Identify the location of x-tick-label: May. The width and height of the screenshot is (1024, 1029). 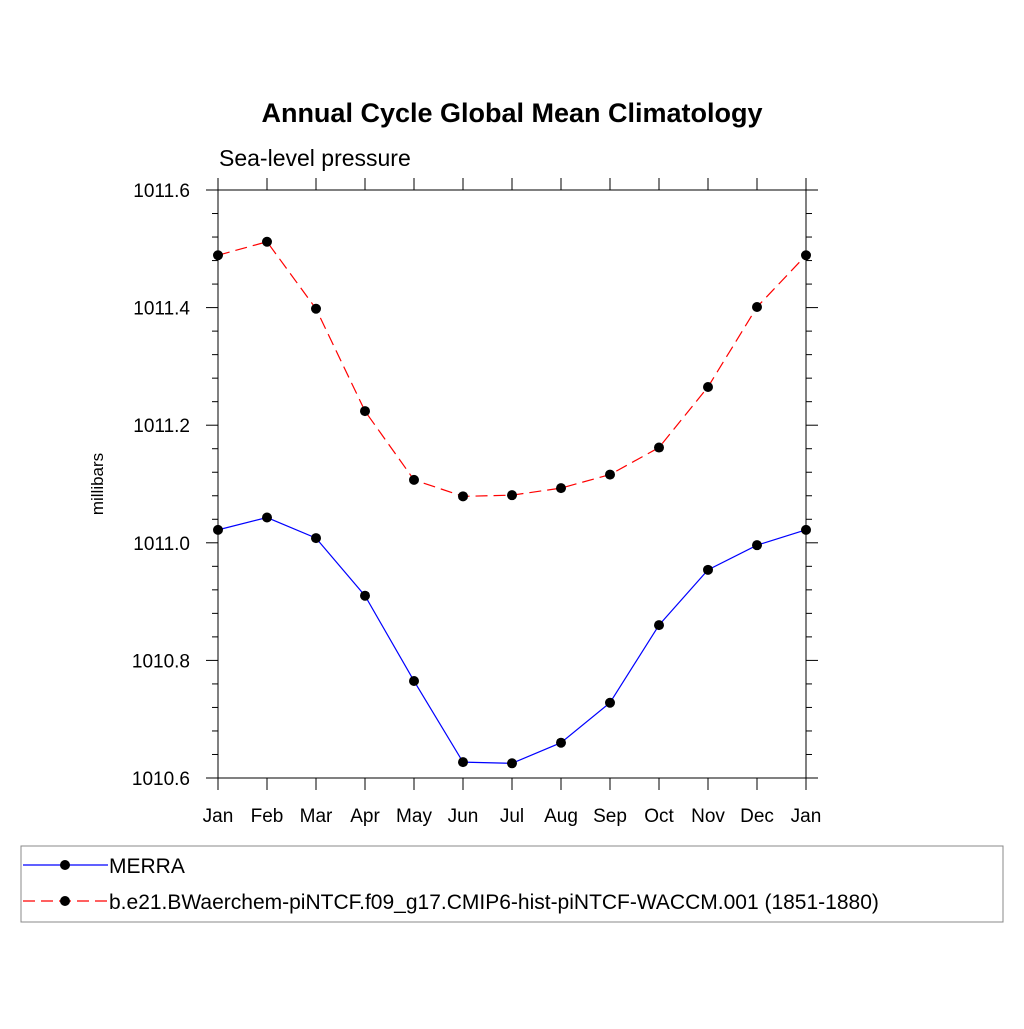
(414, 816).